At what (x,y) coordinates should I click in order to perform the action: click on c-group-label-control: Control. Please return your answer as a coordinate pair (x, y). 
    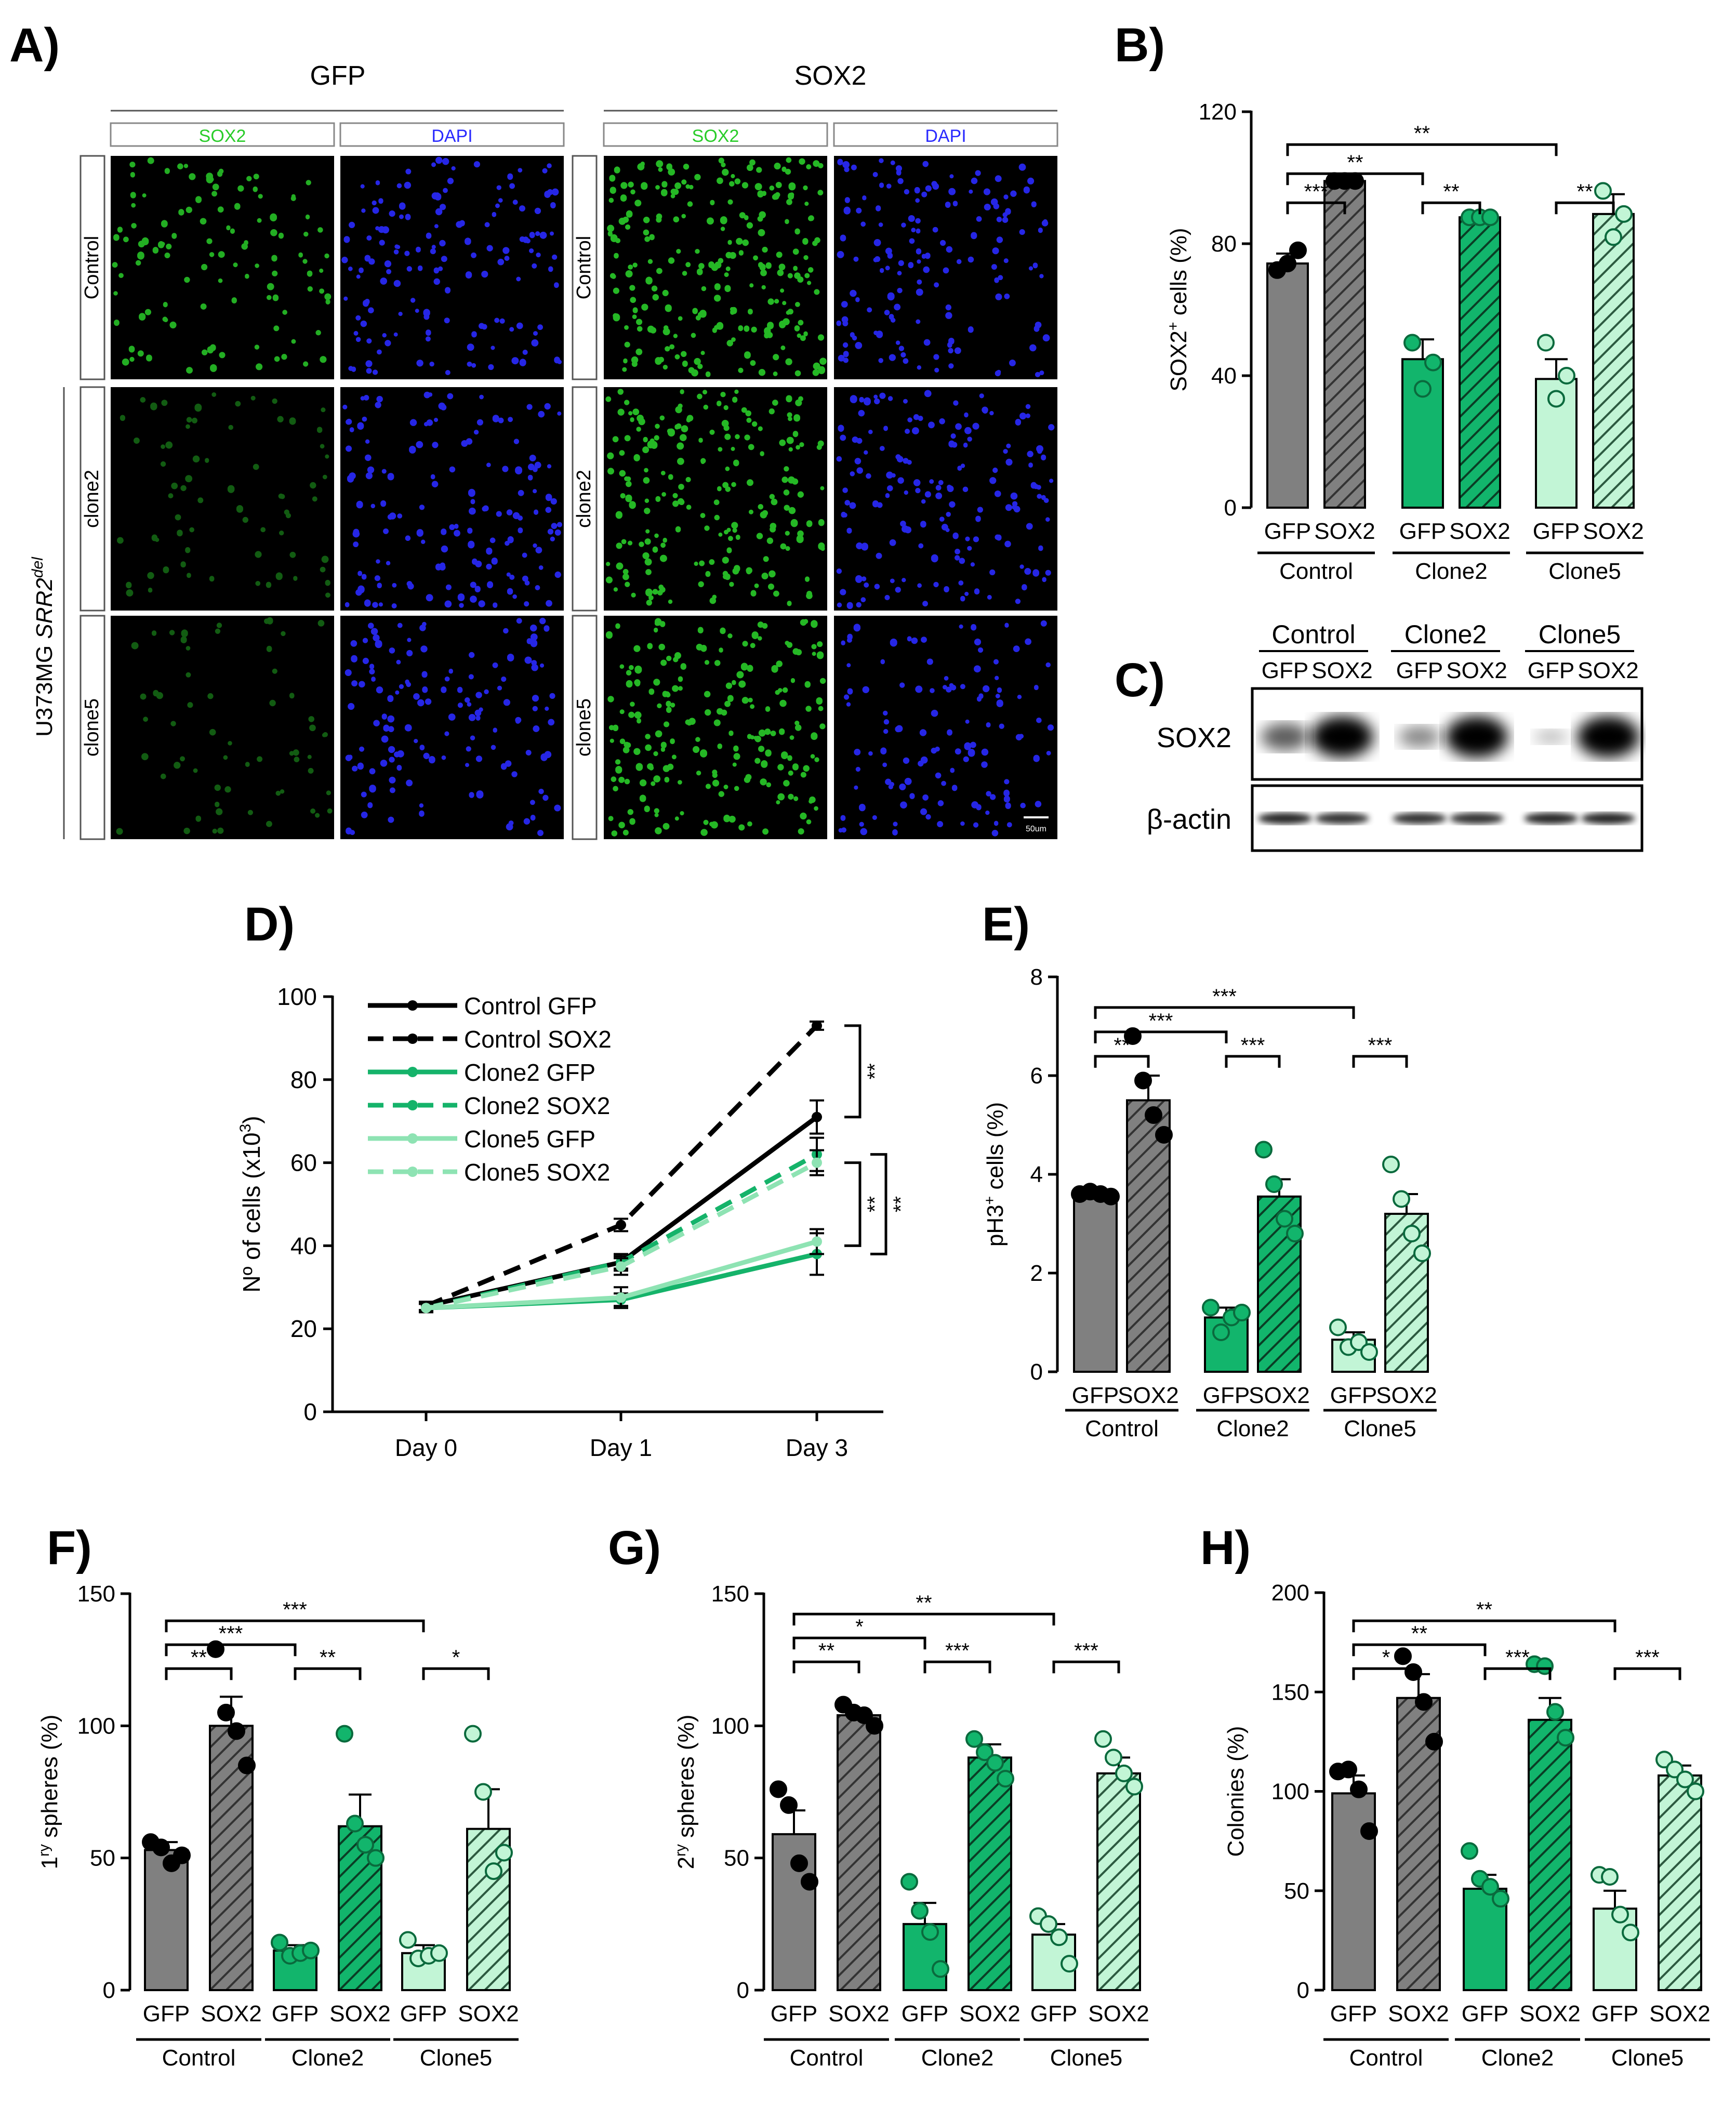
    Looking at the image, I should click on (1313, 634).